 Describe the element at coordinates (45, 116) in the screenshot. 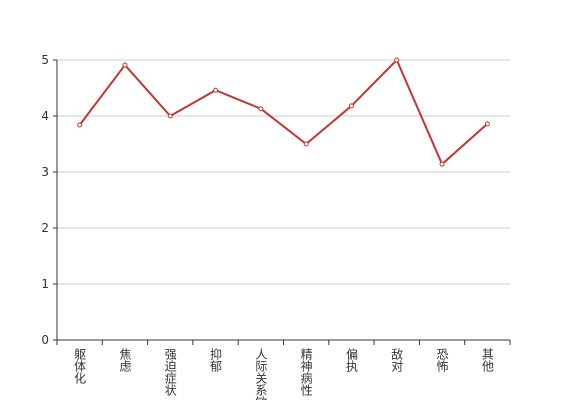

I see `y-tick-label: 4` at that location.